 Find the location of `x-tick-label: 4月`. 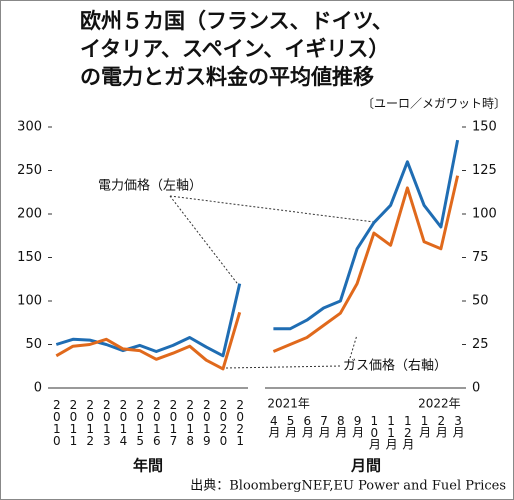

x-tick-label: 4月 is located at coordinates (274, 426).